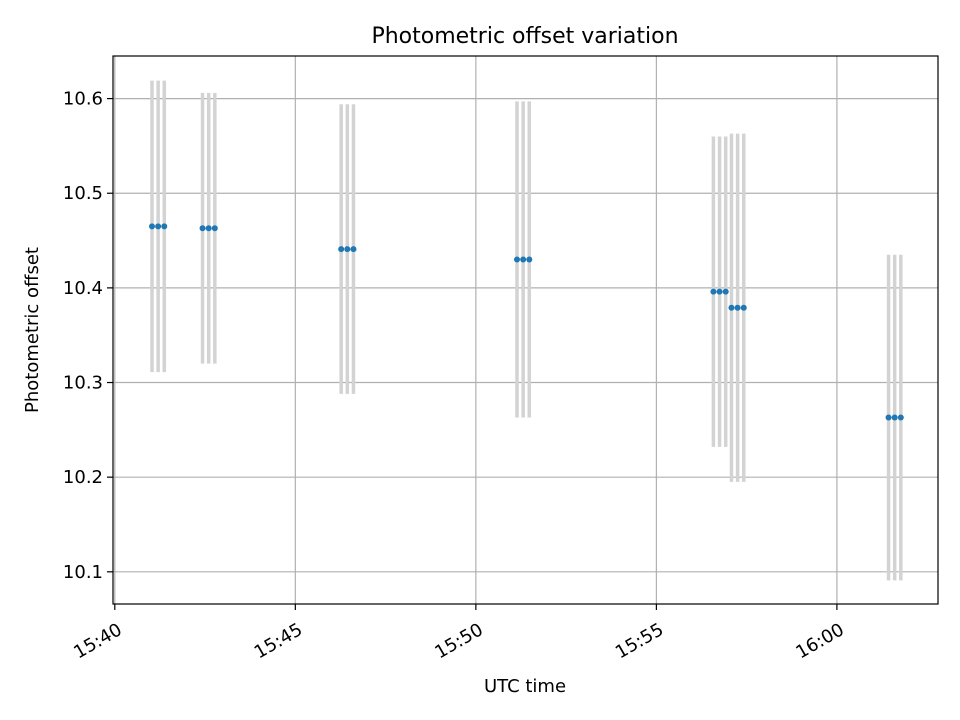 The height and width of the screenshot is (720, 960). What do you see at coordinates (83, 288) in the screenshot?
I see `y-tick-label: 10.4` at bounding box center [83, 288].